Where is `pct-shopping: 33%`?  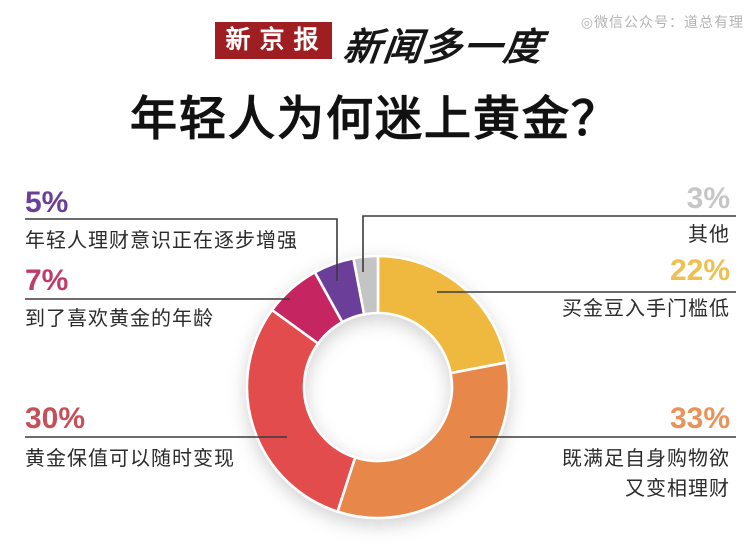
pct-shopping: 33% is located at coordinates (699, 418).